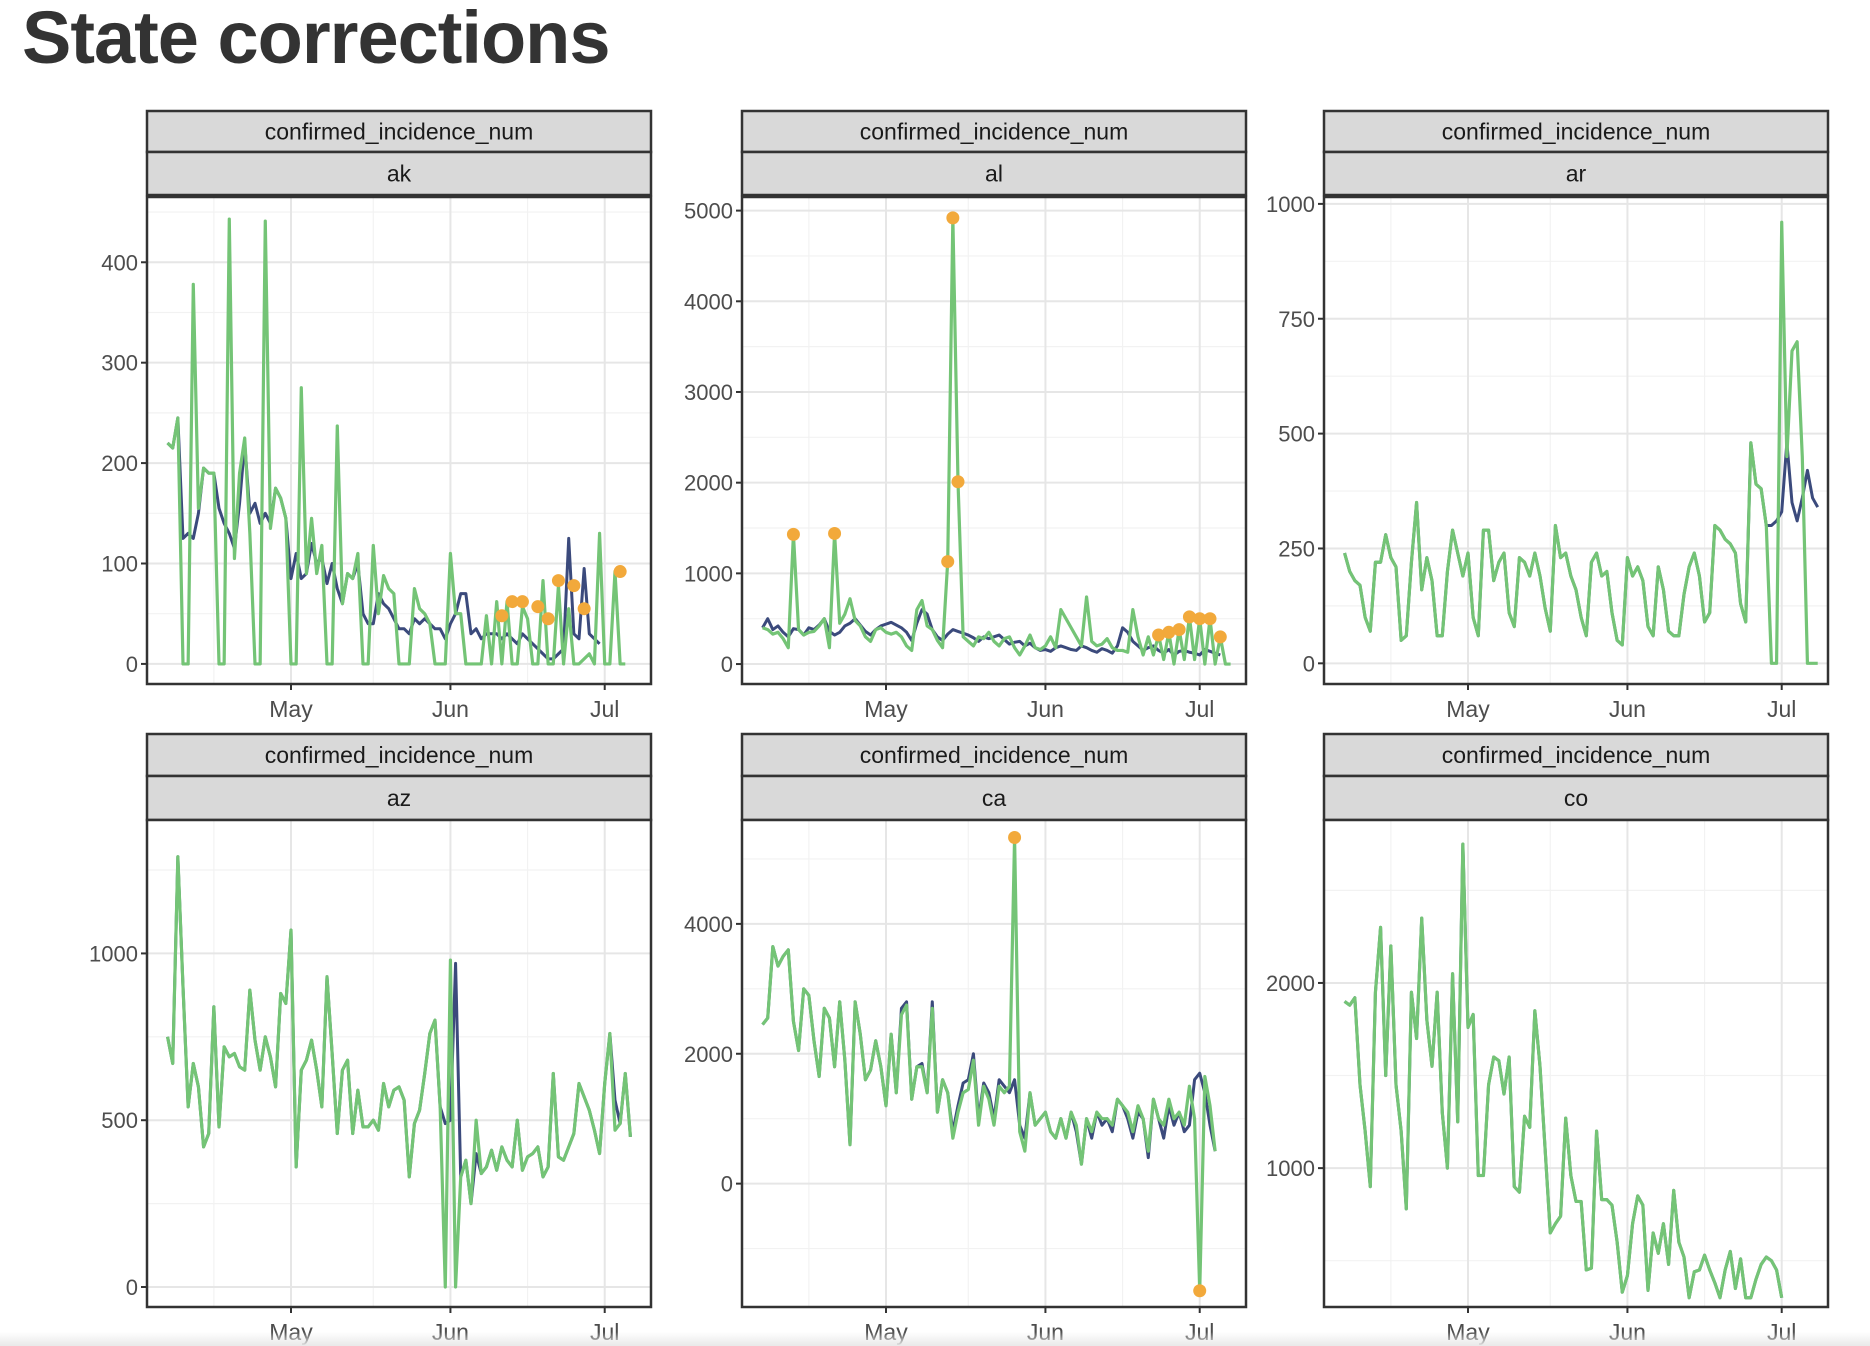  I want to click on facet-strip-geo-label: ar, so click(1576, 174).